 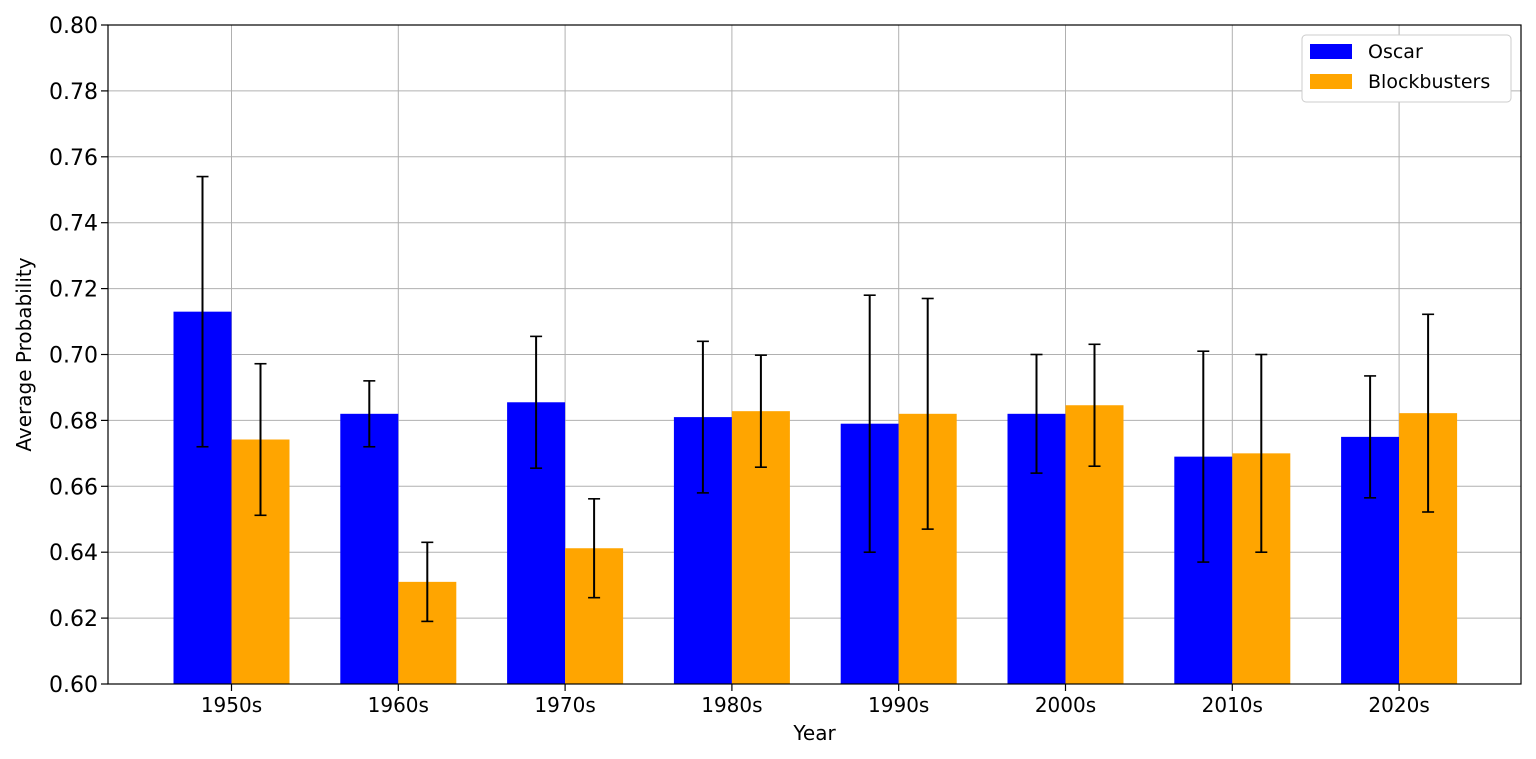 I want to click on y-tick-label: 0.80, so click(x=73, y=26).